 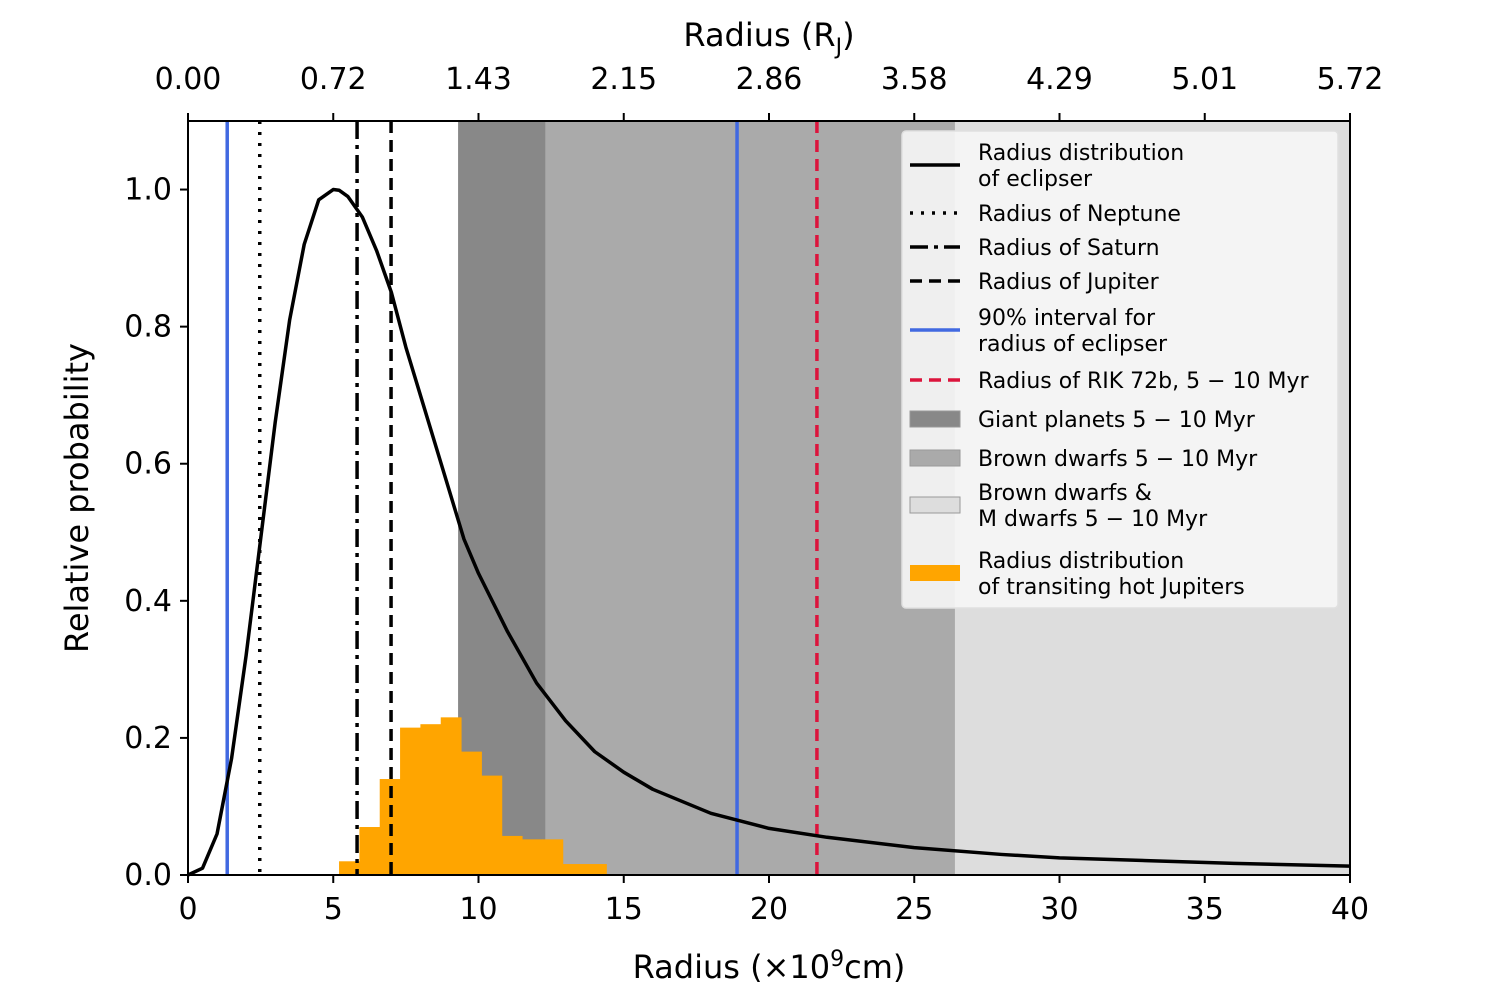 What do you see at coordinates (148, 464) in the screenshot?
I see `y-tick-label-3: 0.6` at bounding box center [148, 464].